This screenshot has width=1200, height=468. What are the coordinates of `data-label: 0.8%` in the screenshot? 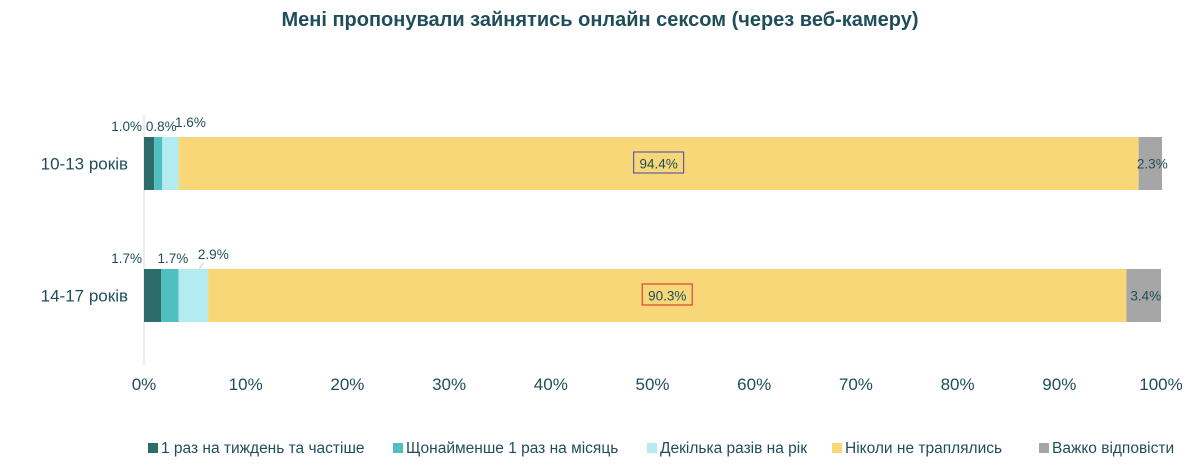 It's located at (161, 126).